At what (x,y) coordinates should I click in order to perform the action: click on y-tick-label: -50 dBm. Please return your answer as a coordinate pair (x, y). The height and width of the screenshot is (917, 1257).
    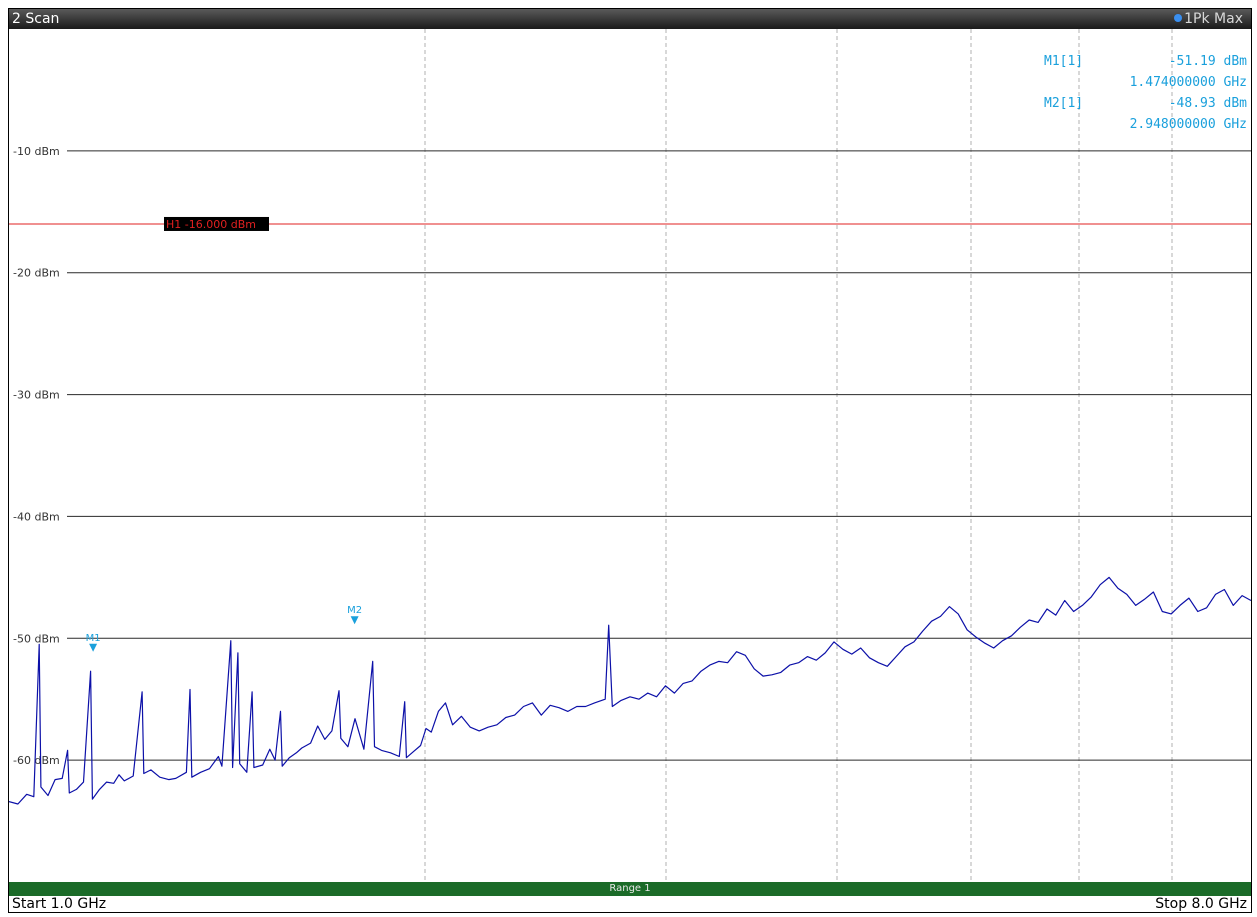
    Looking at the image, I should click on (36, 638).